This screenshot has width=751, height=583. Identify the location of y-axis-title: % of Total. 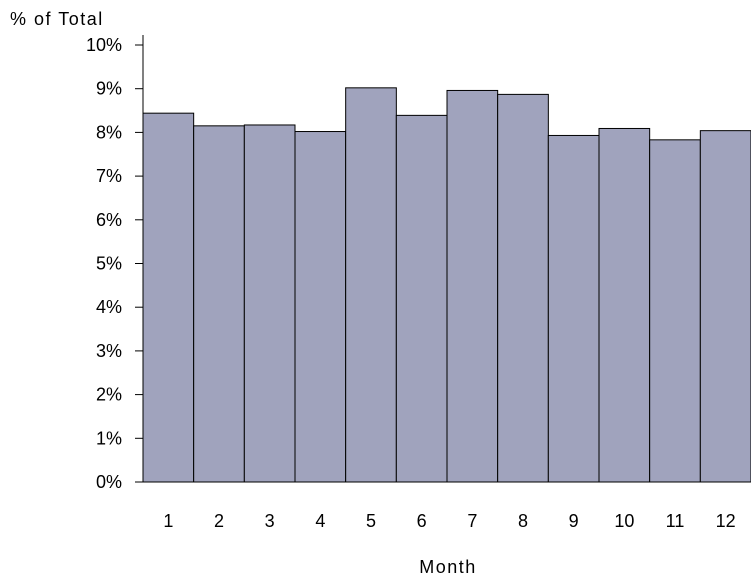
(57, 19).